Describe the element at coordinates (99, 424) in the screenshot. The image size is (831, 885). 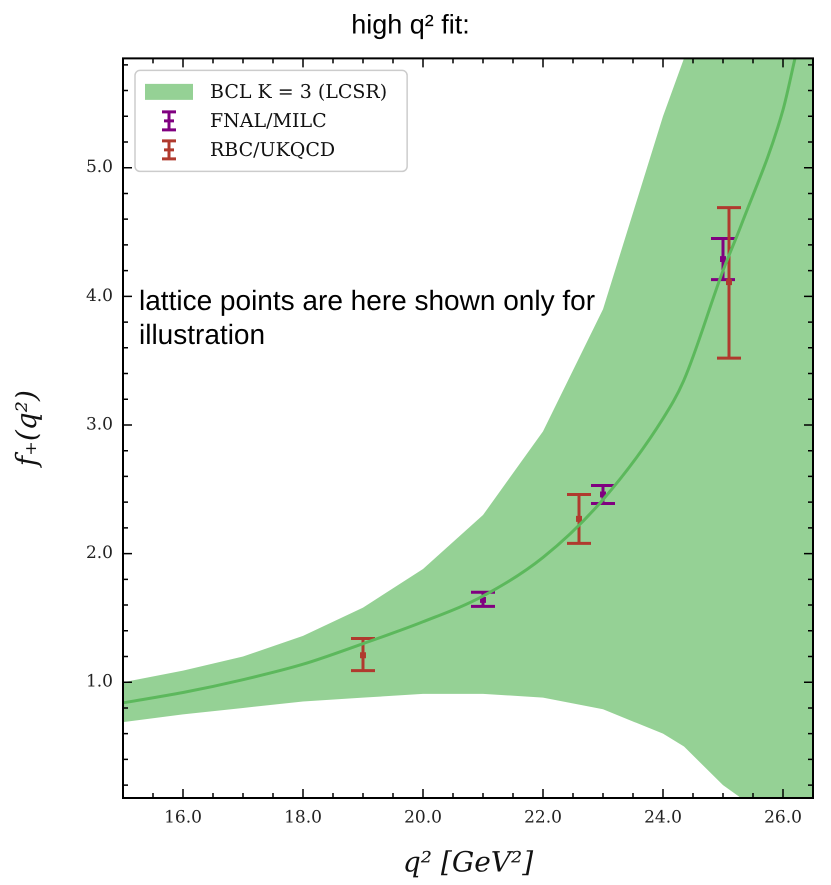
I see `y-tick-label: 3.0` at that location.